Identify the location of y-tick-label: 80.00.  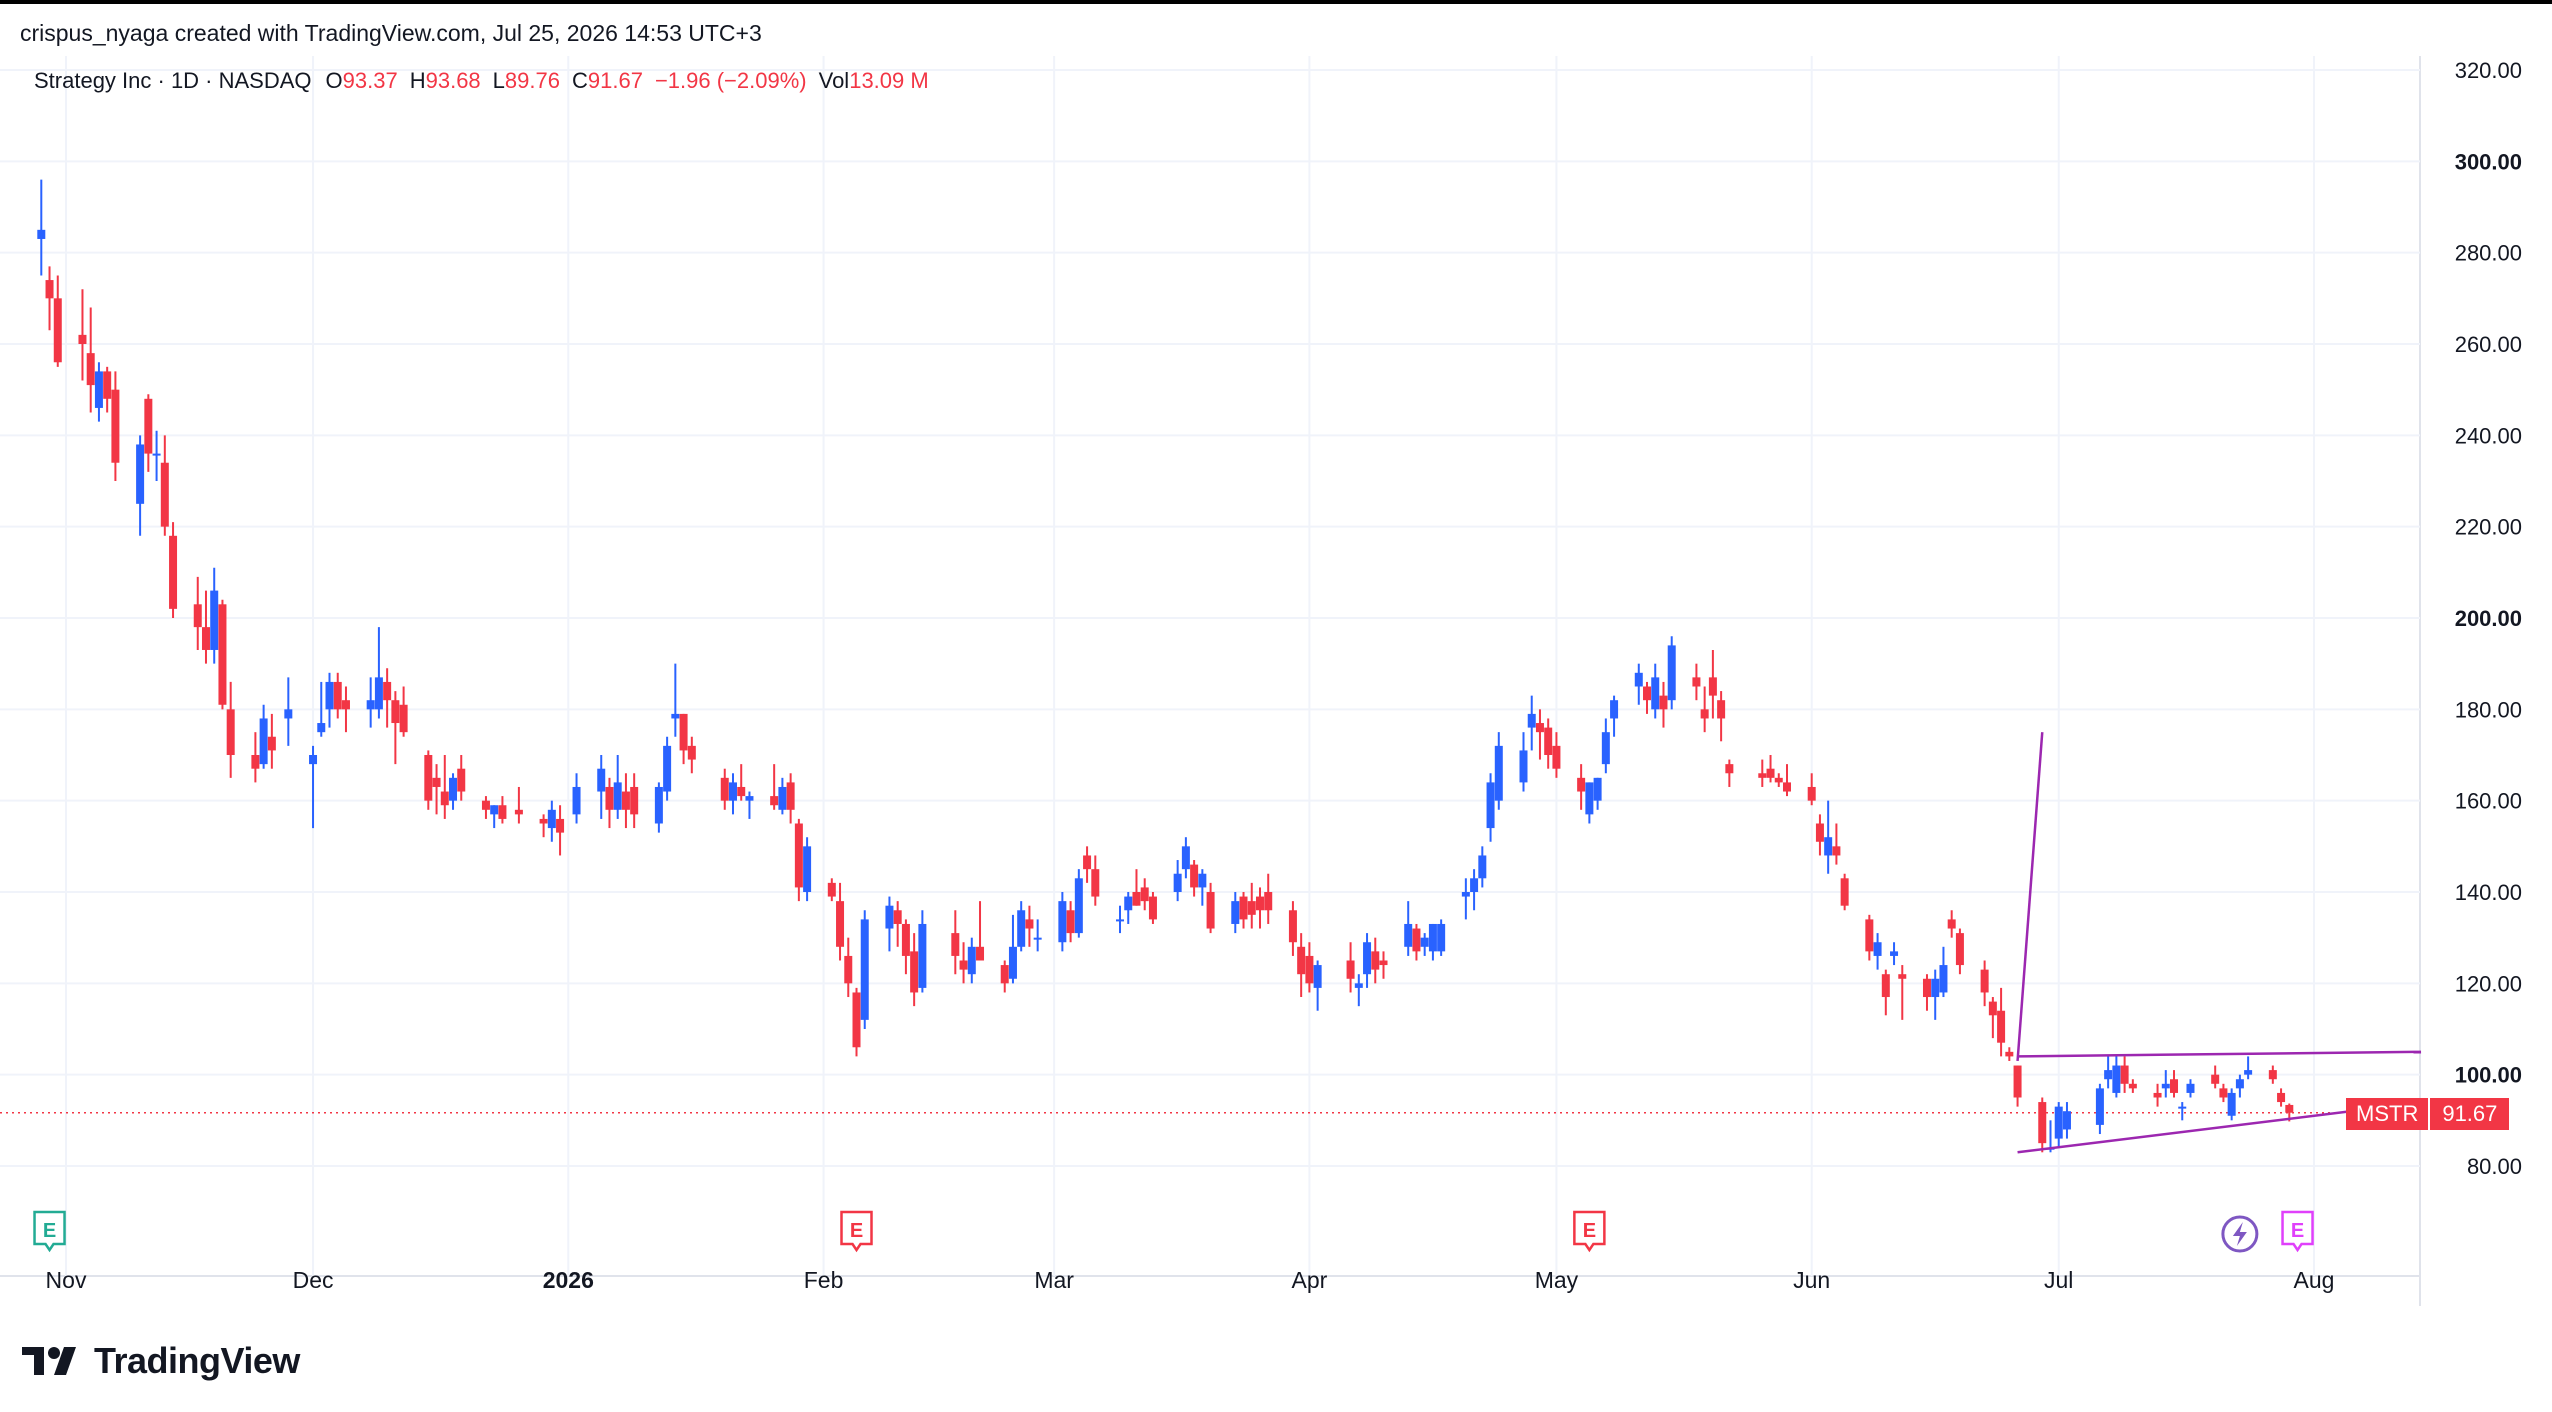
(2494, 1166).